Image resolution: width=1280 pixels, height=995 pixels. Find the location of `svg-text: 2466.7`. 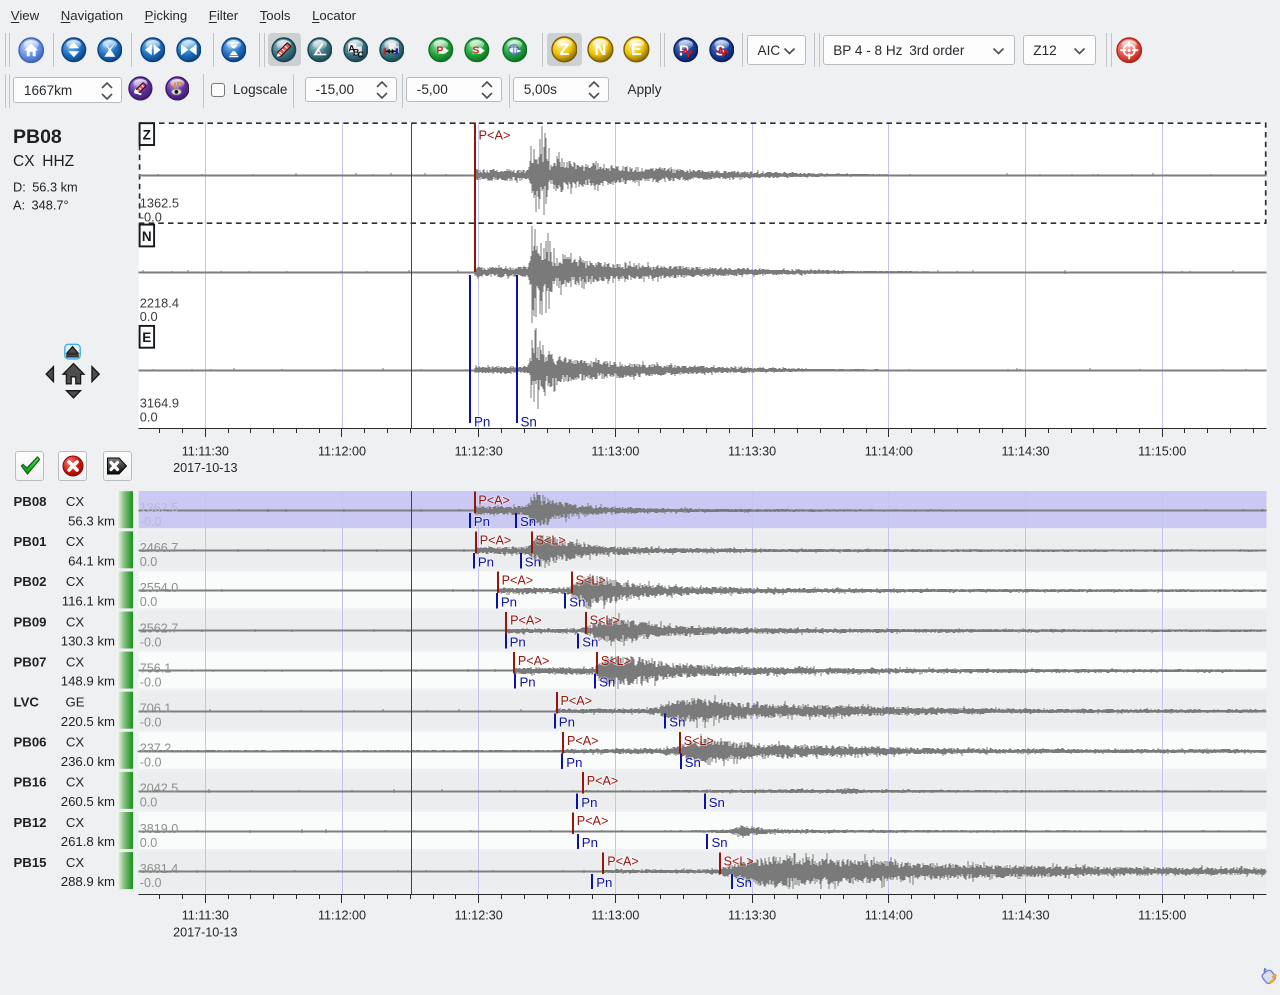

svg-text: 2466.7 is located at coordinates (159, 548).